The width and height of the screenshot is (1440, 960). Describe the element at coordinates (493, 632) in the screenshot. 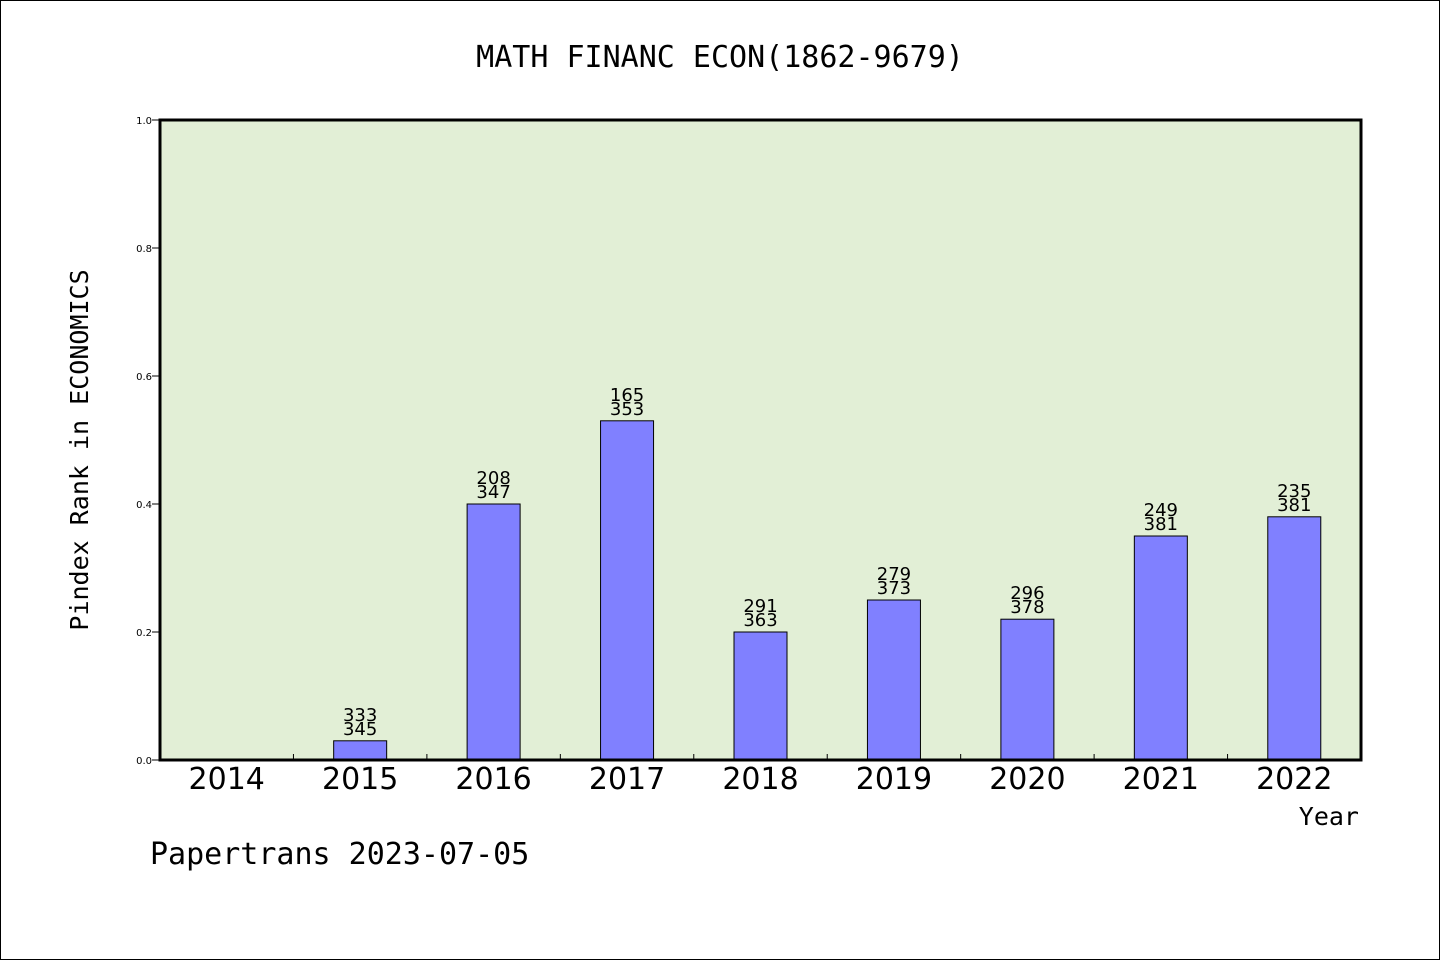

I see `bar-2016` at that location.